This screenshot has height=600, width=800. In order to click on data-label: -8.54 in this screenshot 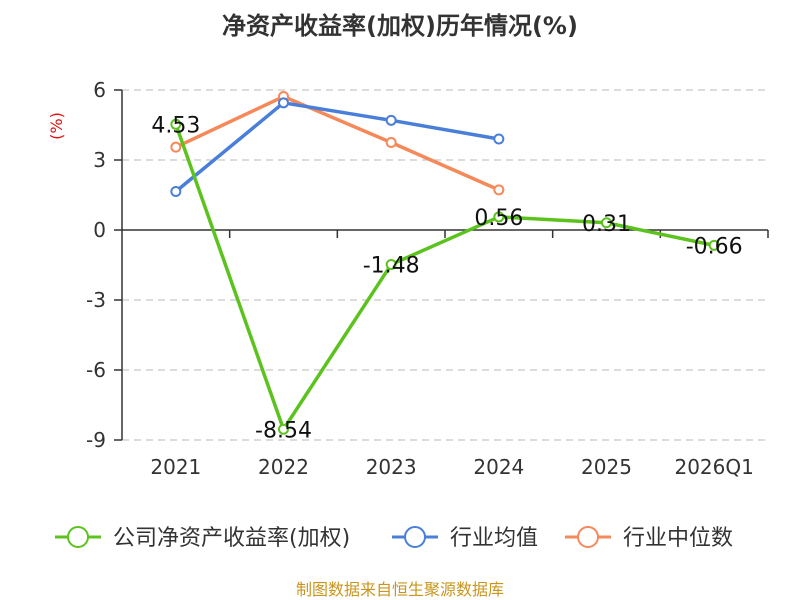, I will do `click(283, 430)`.